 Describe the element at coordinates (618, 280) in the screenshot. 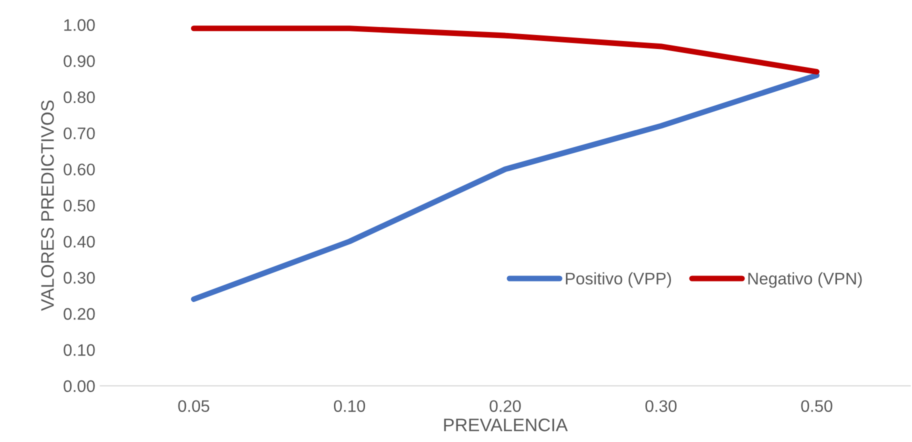

I see `legend-label: Positivo (VPP)` at that location.